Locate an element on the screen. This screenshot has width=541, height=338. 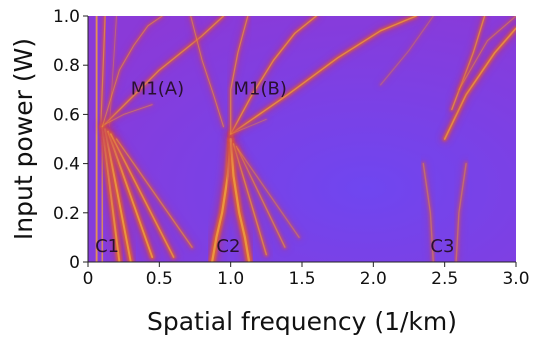
x-tick-label: 0 is located at coordinates (88, 279).